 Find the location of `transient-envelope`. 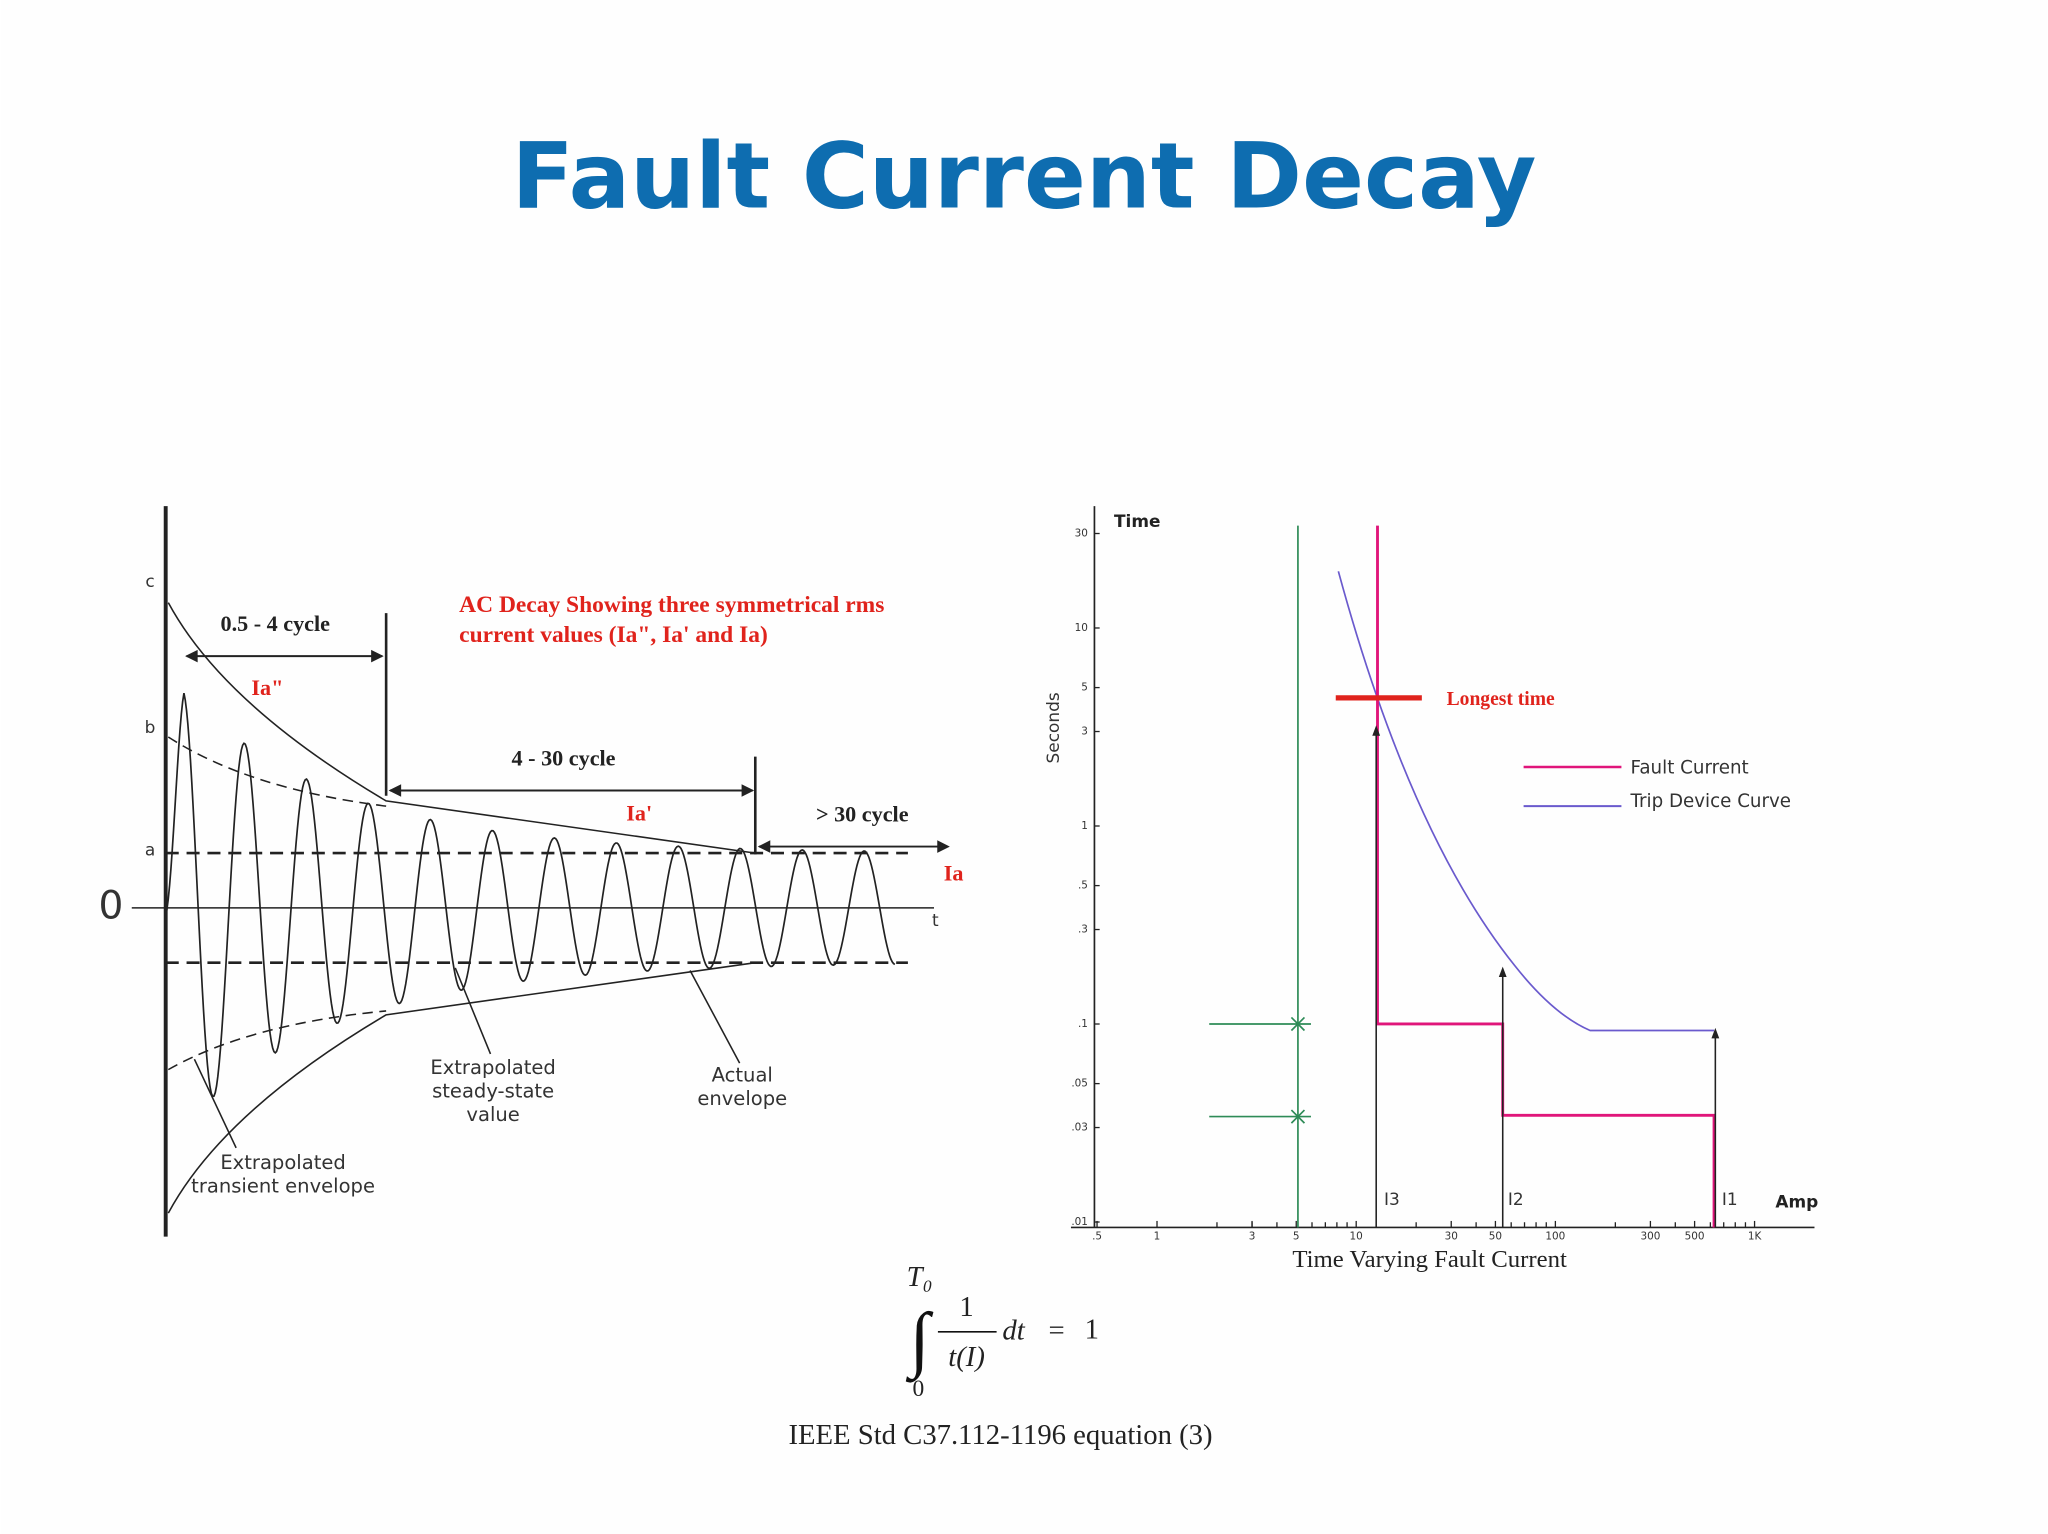

transient-envelope is located at coordinates (277, 1040).